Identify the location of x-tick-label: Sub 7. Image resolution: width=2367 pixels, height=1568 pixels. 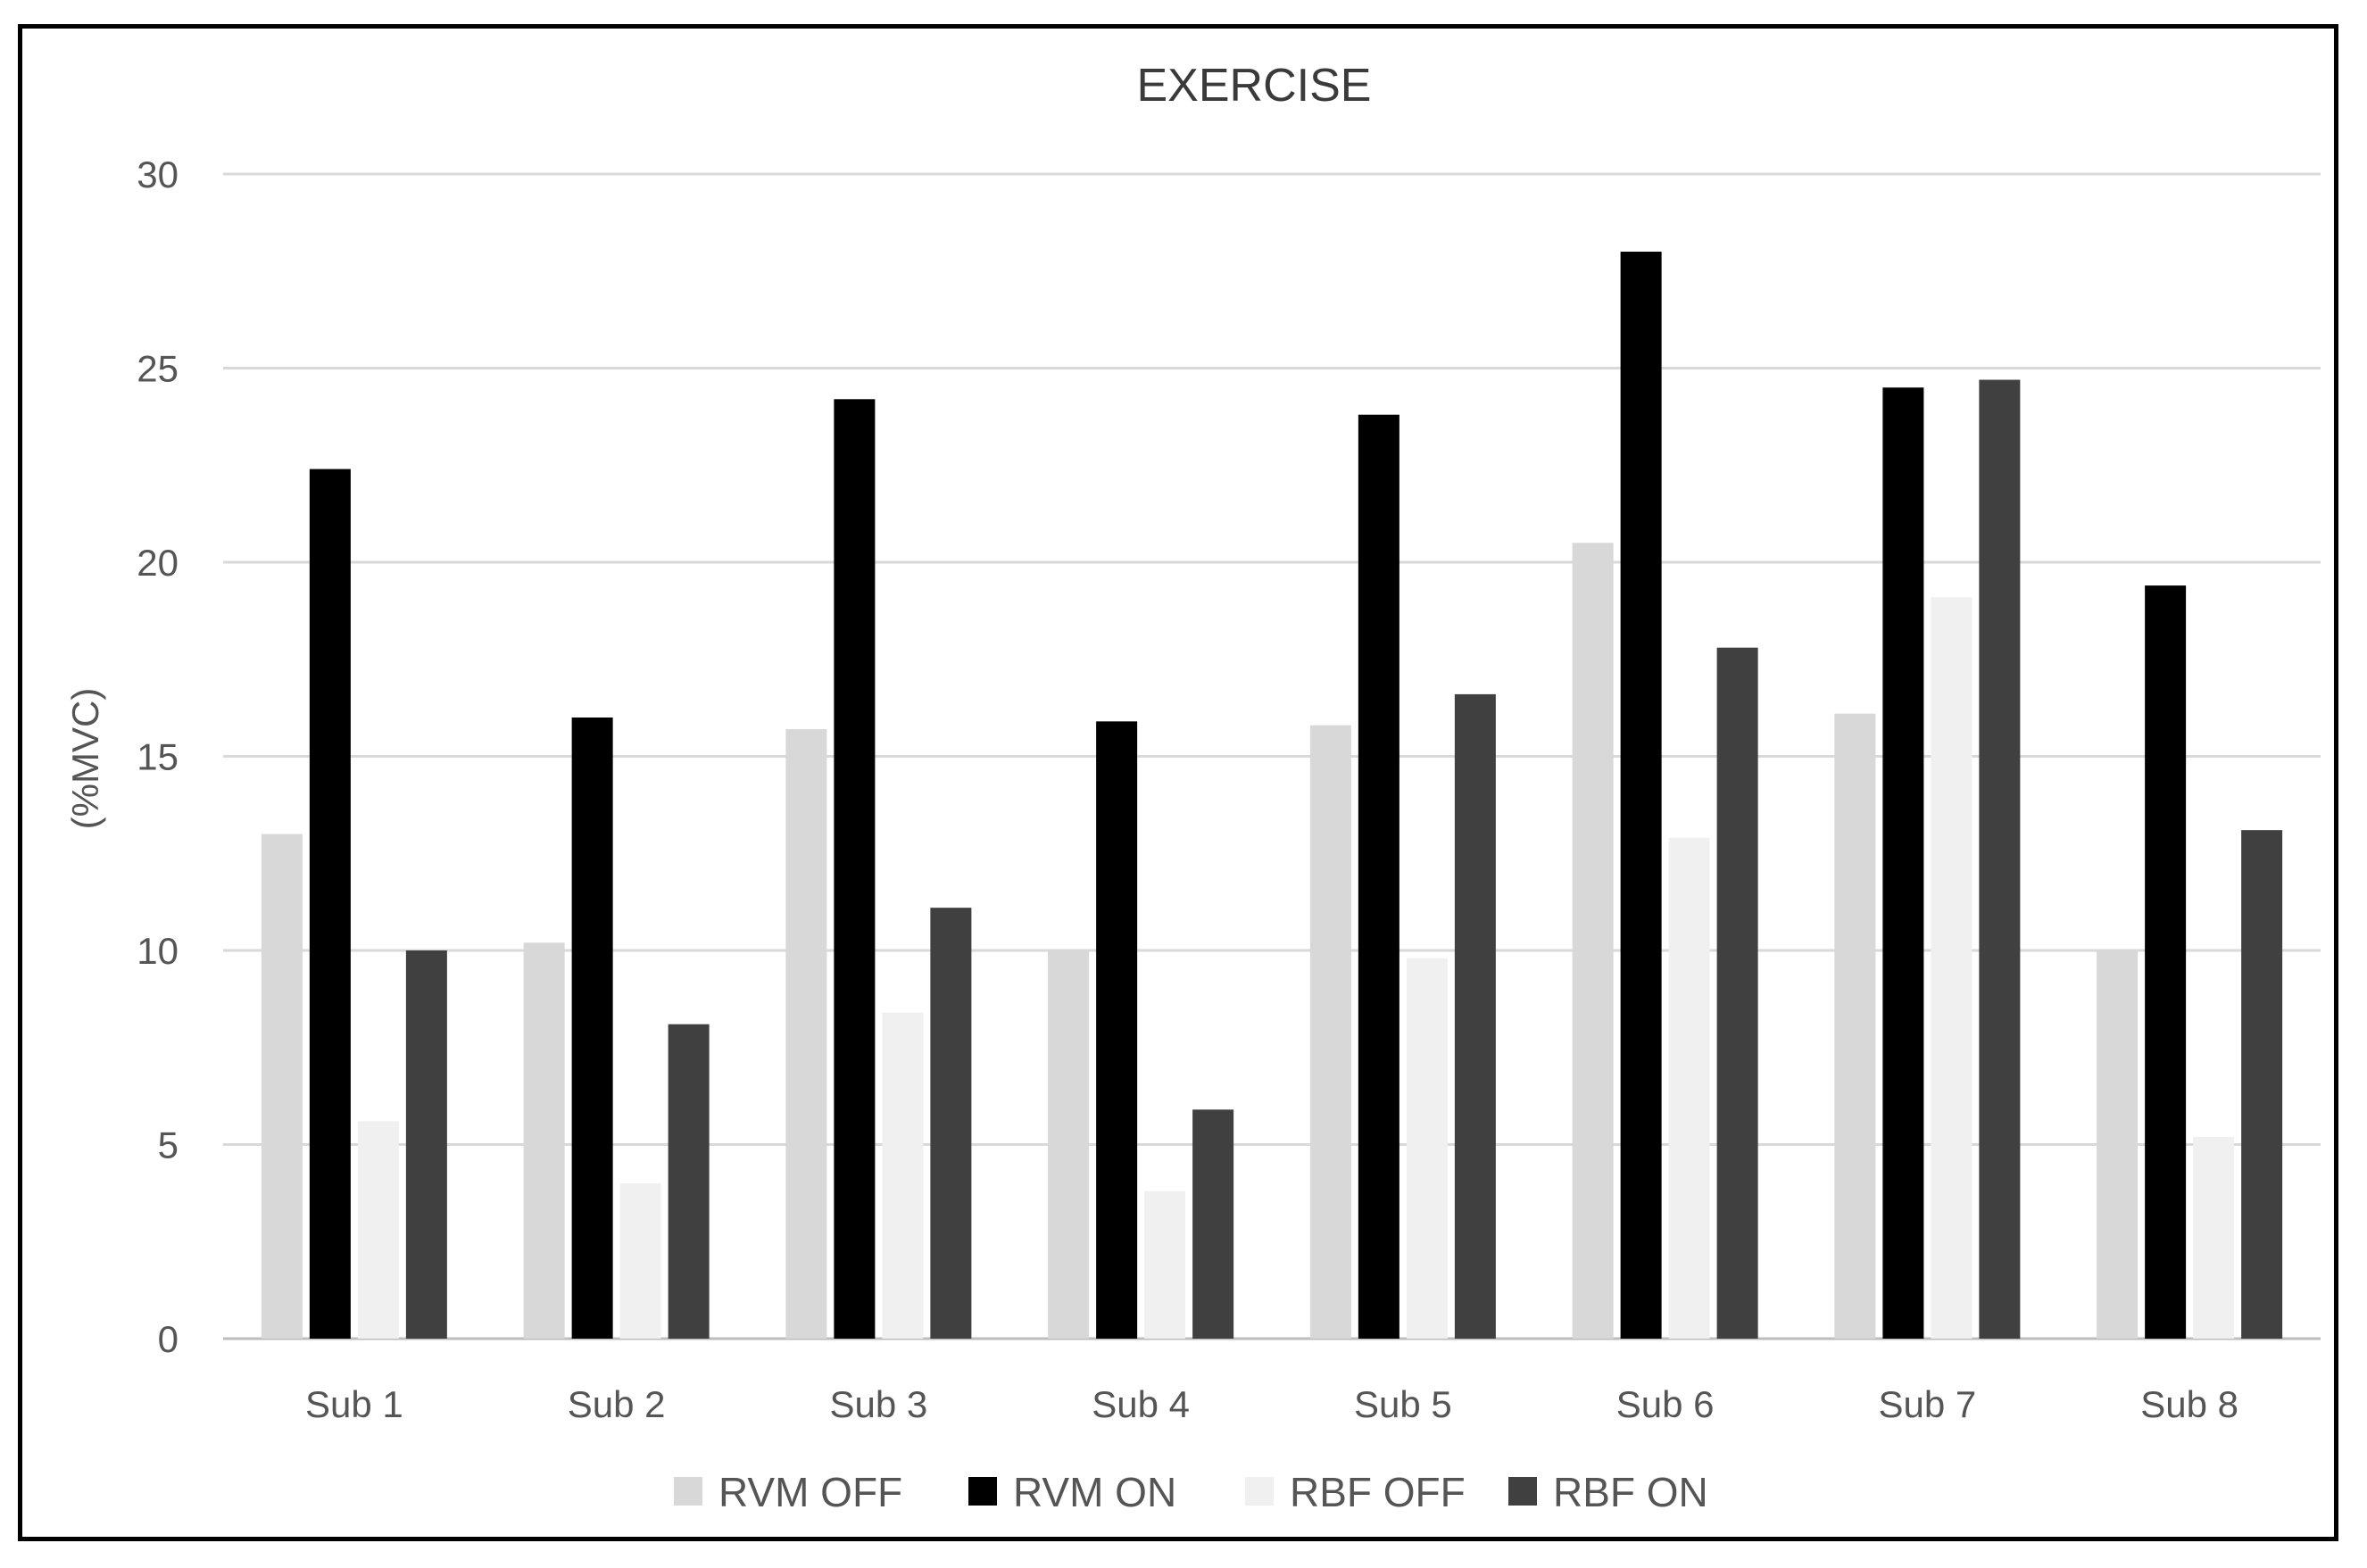
(1927, 1404).